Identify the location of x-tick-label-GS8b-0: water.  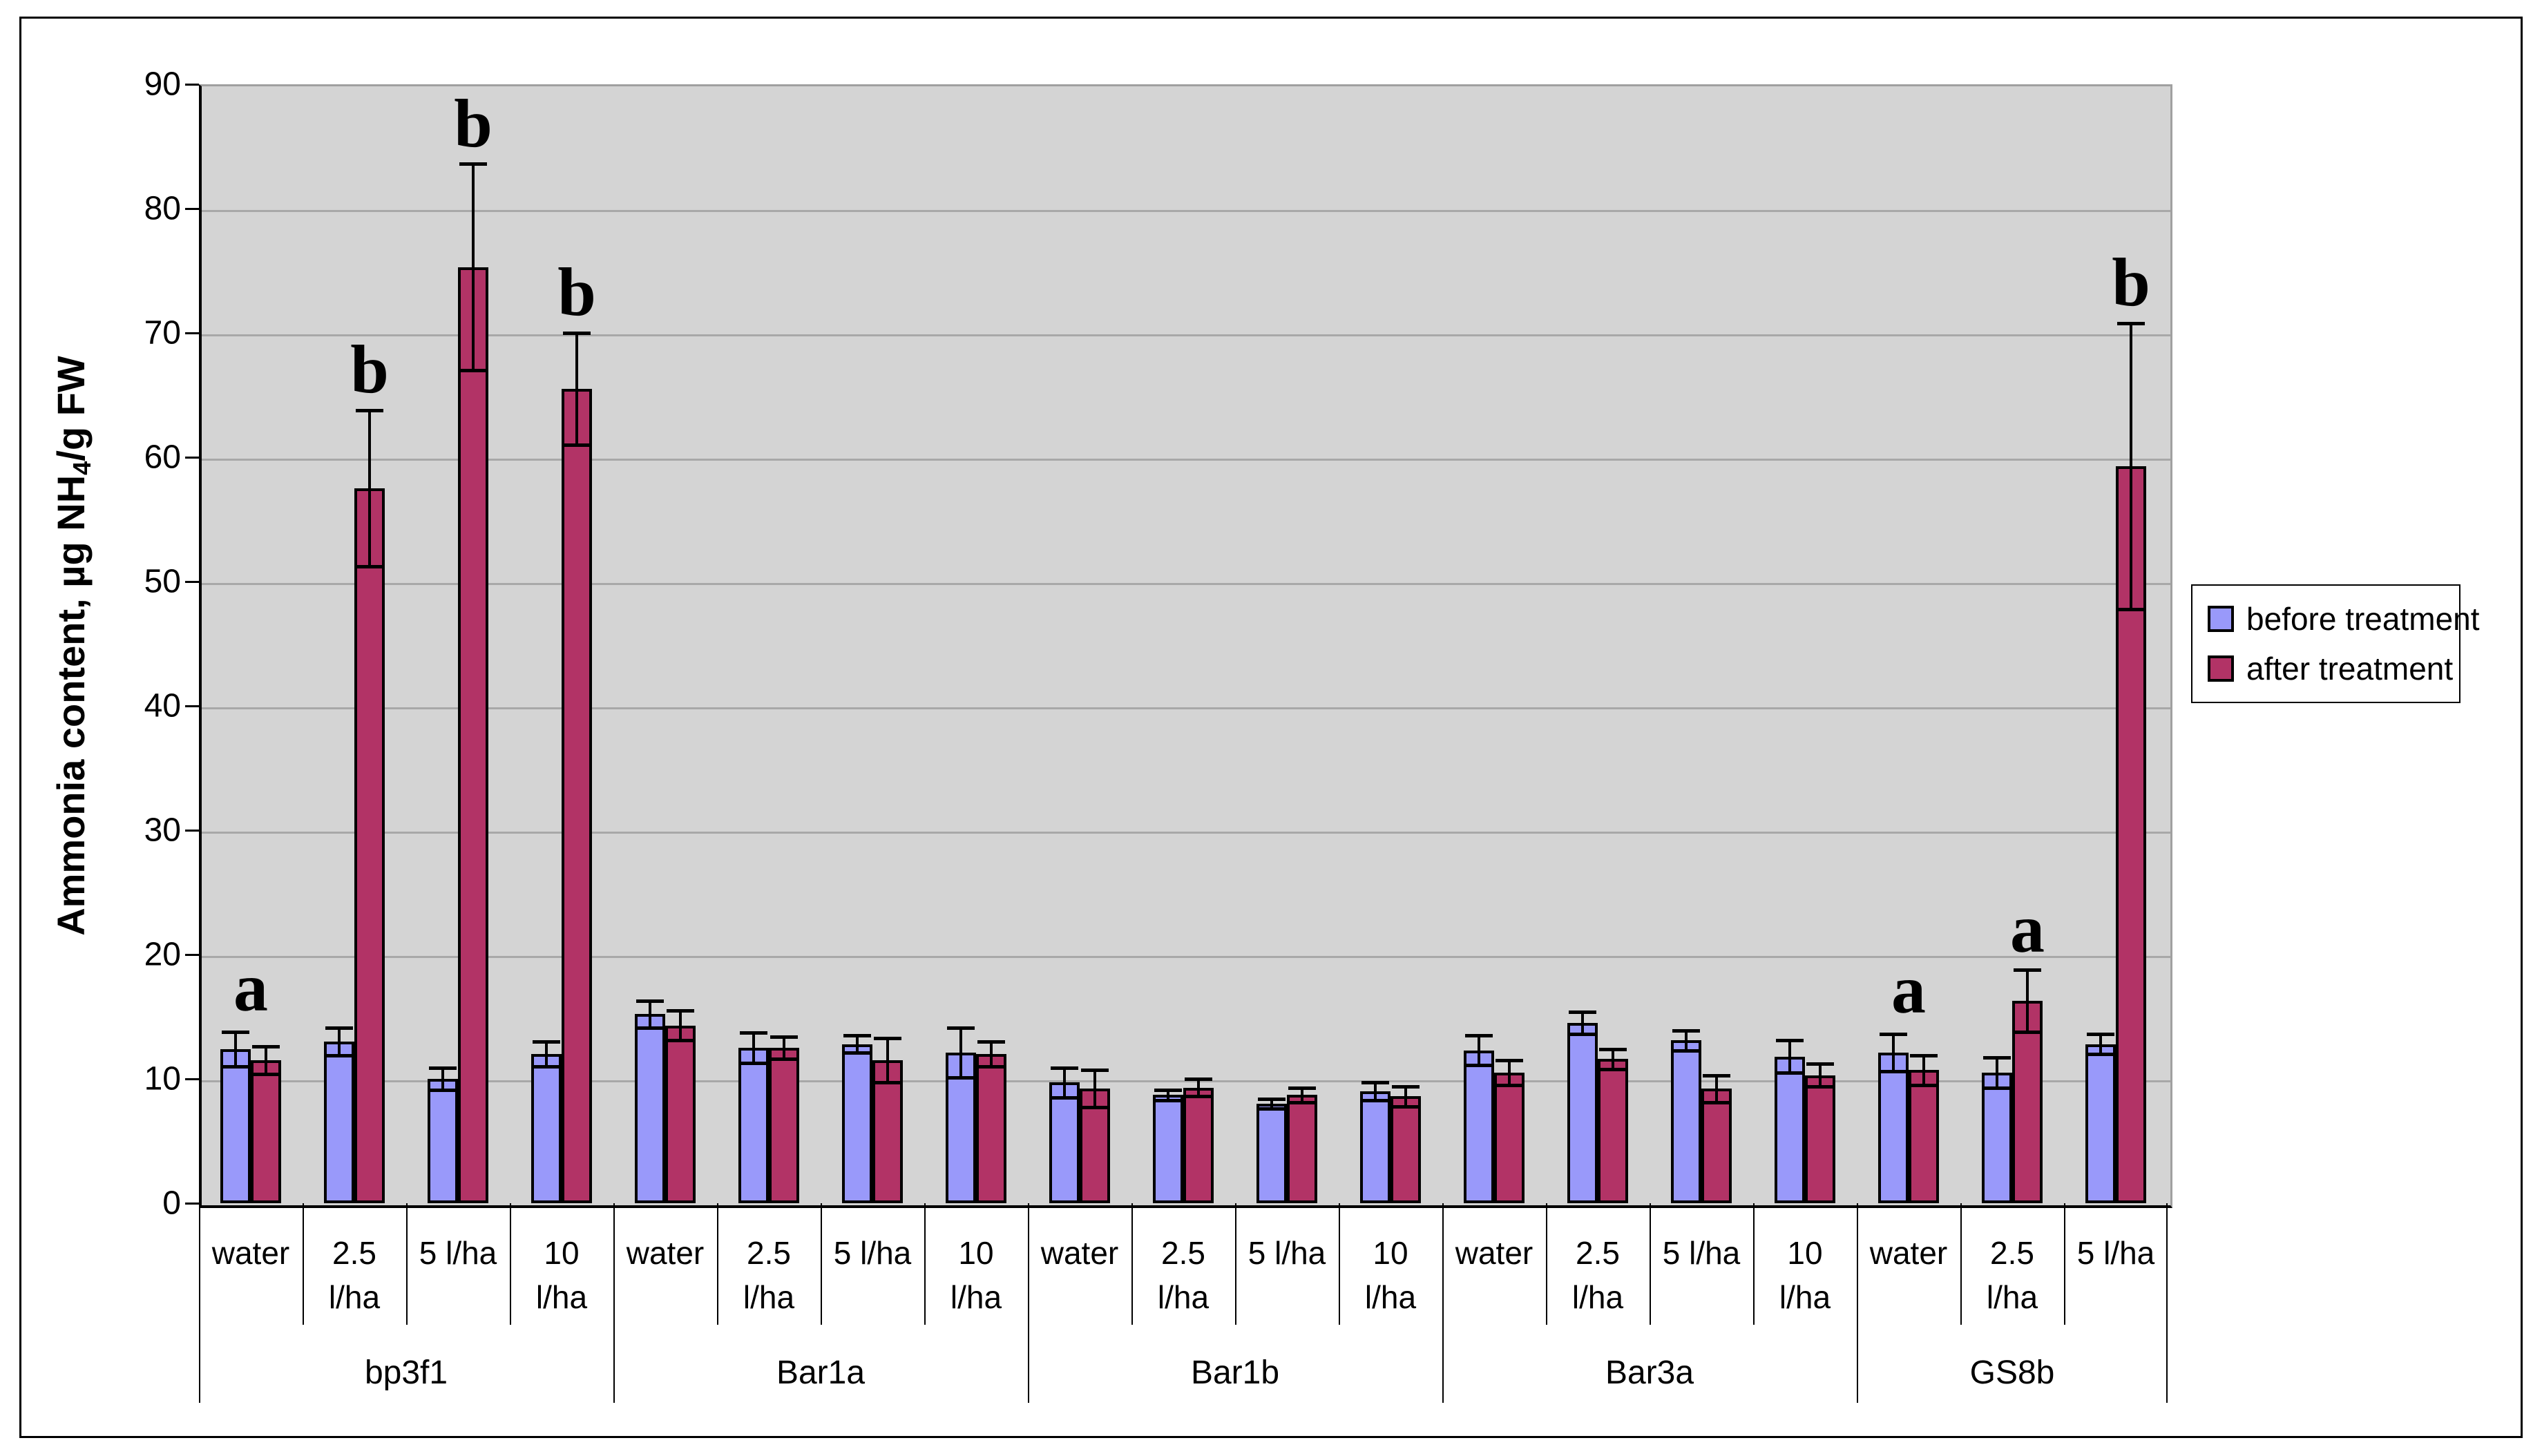
(1909, 1253).